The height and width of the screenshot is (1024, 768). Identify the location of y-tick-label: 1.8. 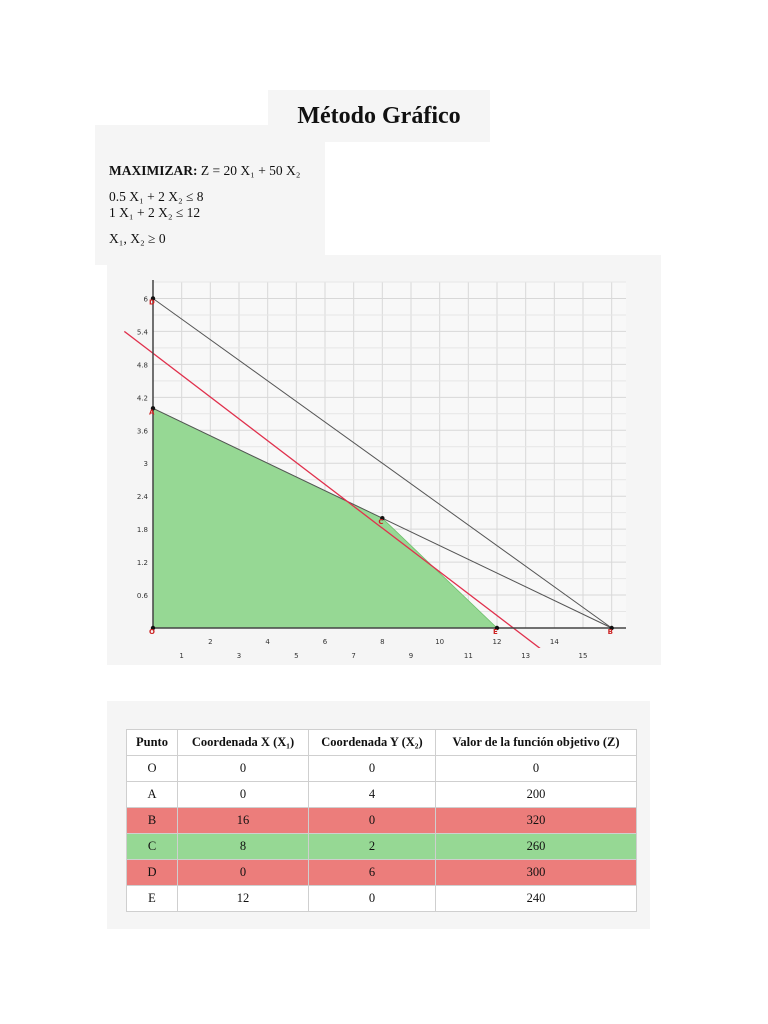
(142, 530).